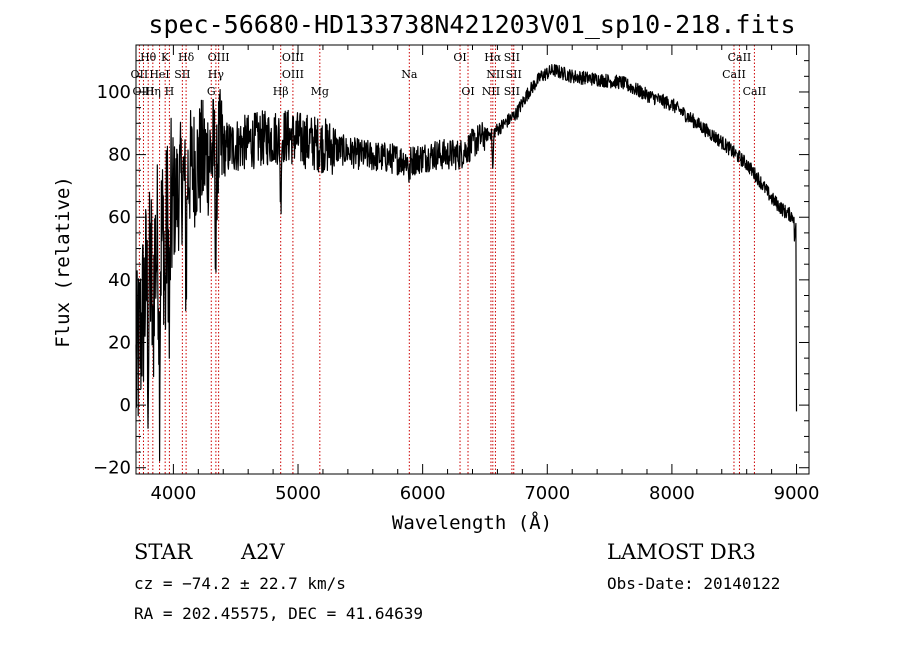 The image size is (900, 649). Describe the element at coordinates (153, 91) in the screenshot. I see `line-label-hη: Hη` at that location.